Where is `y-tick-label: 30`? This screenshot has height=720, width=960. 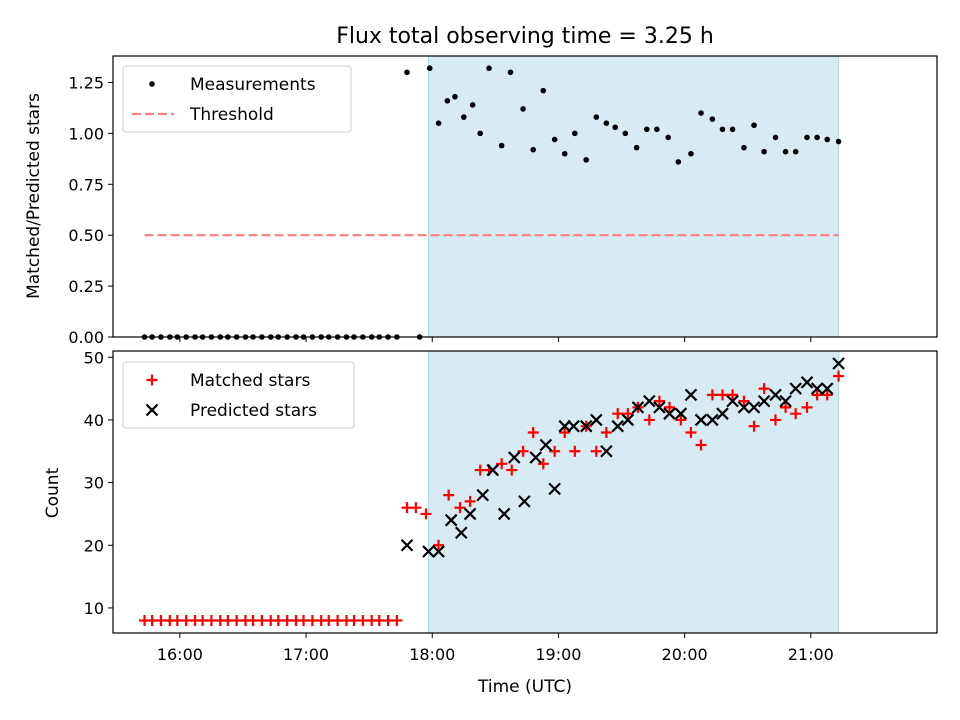
y-tick-label: 30 is located at coordinates (94, 483).